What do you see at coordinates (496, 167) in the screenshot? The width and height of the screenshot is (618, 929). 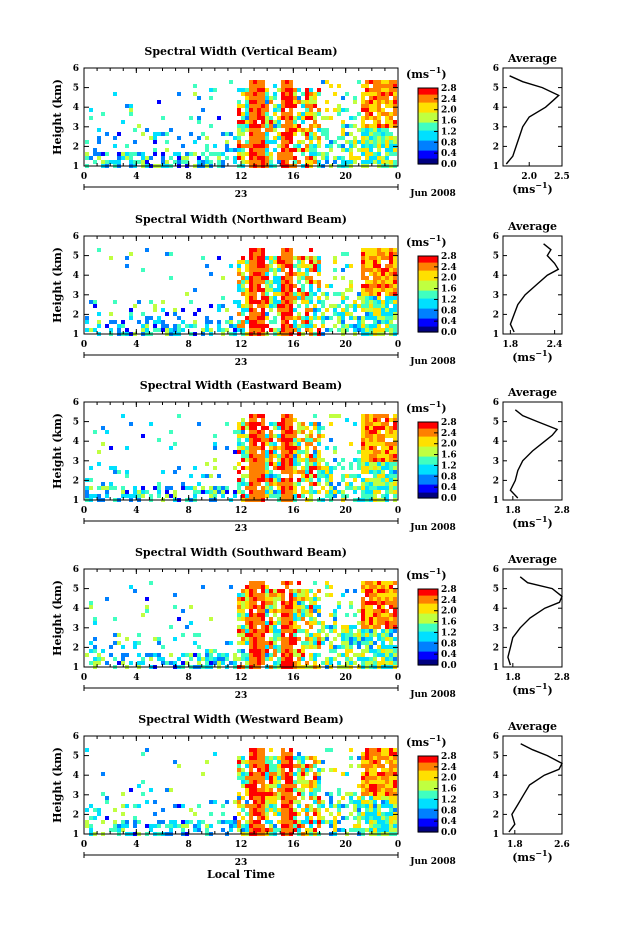 I see `average-y-tick-label: 1` at bounding box center [496, 167].